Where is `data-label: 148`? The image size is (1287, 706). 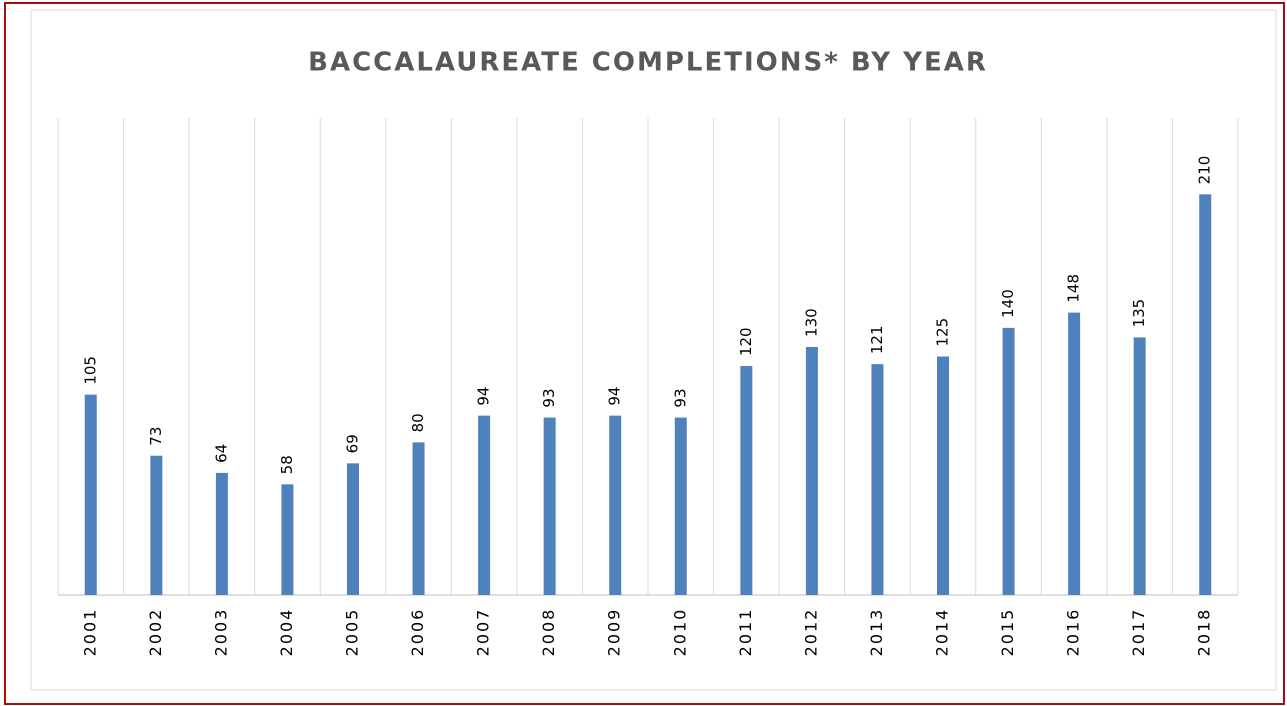 data-label: 148 is located at coordinates (1074, 288).